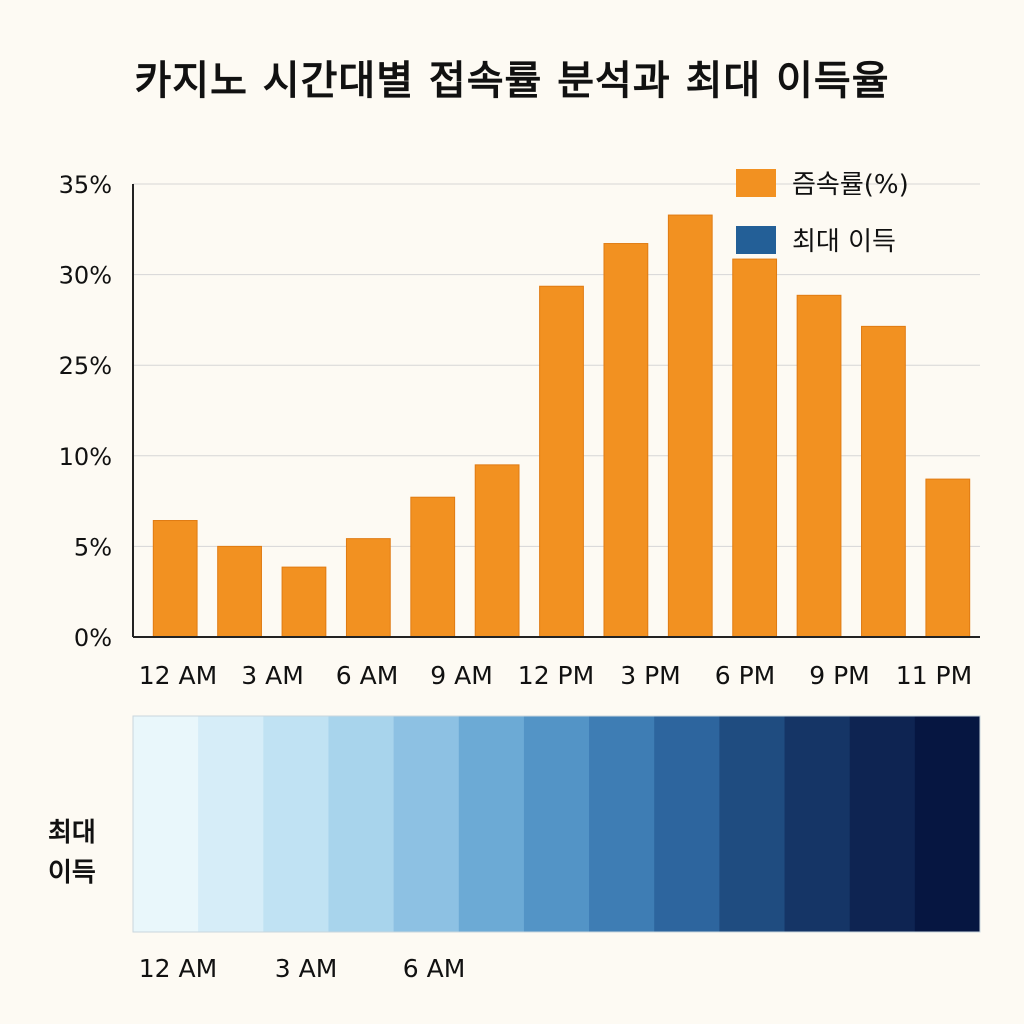 This screenshot has height=1024, width=1024. What do you see at coordinates (650, 675) in the screenshot?
I see `x-tick-label: 3 PM` at bounding box center [650, 675].